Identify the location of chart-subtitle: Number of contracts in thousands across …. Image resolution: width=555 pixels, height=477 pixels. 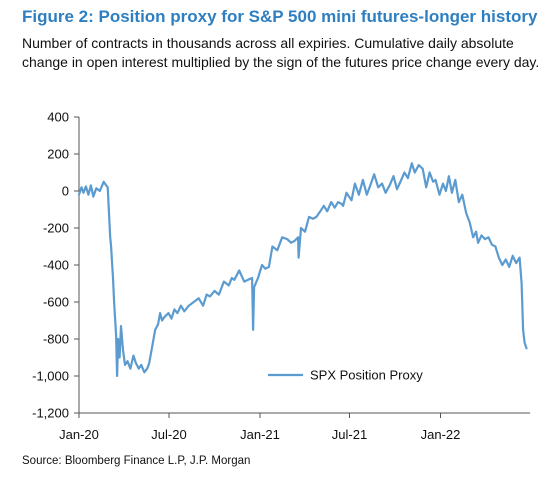
(281, 52).